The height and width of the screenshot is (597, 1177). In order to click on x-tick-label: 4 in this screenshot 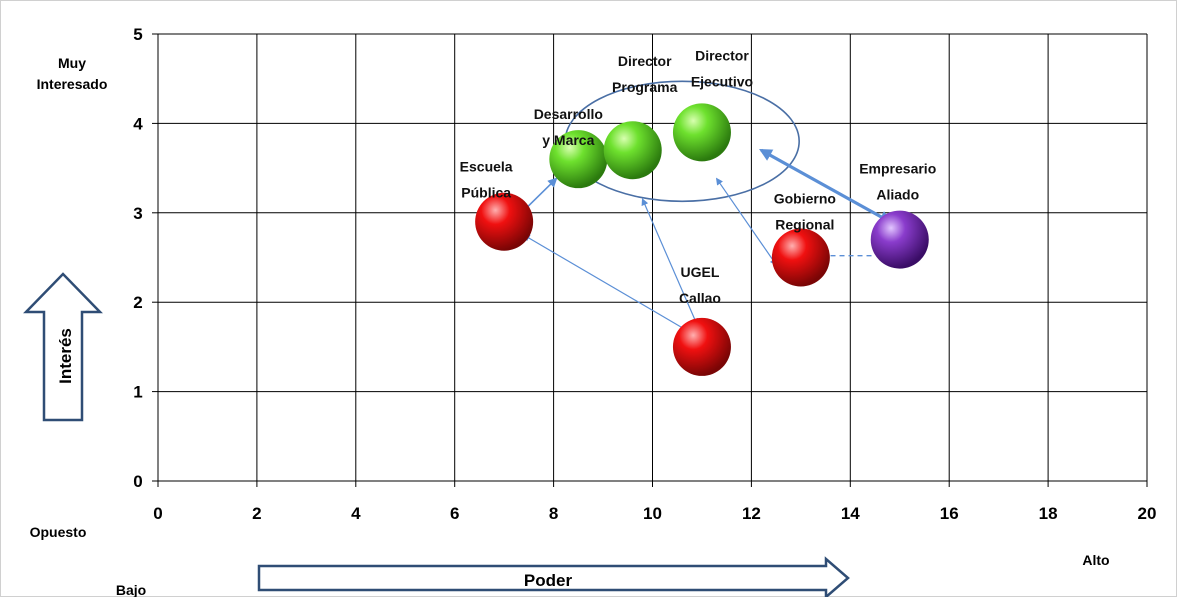, I will do `click(356, 513)`.